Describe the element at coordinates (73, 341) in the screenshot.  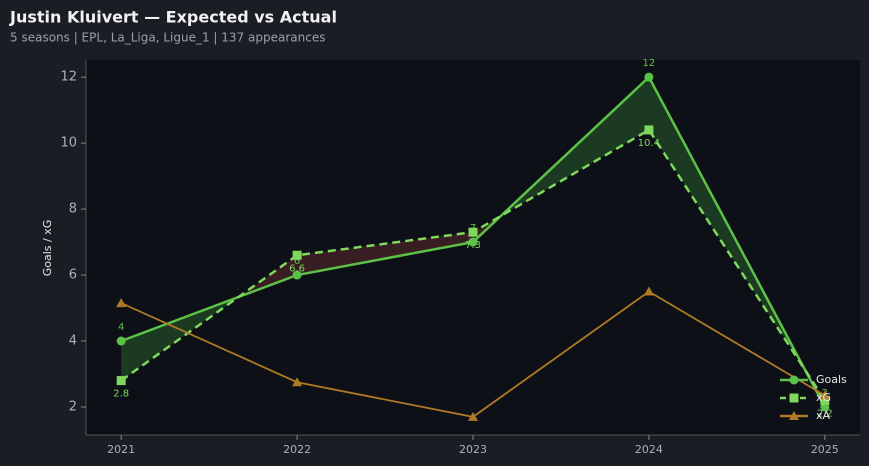
I see `y-tick-label: 4` at that location.